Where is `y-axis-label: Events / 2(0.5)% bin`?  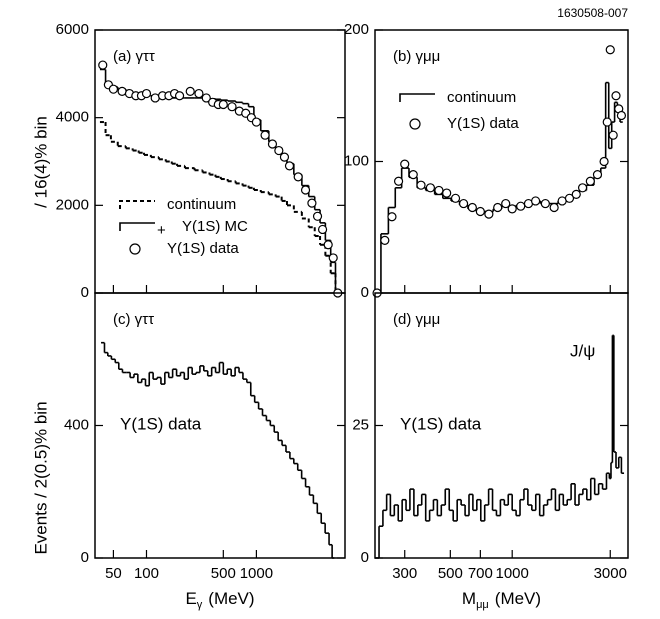 y-axis-label: Events / 2(0.5)% bin is located at coordinates (40, 477).